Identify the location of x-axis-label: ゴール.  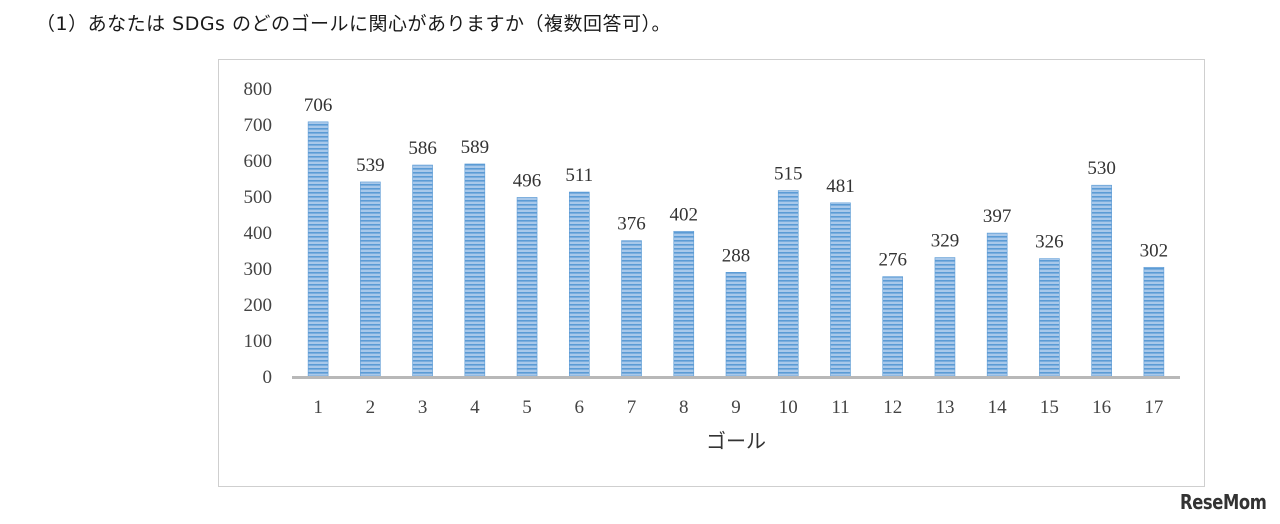
(736, 441).